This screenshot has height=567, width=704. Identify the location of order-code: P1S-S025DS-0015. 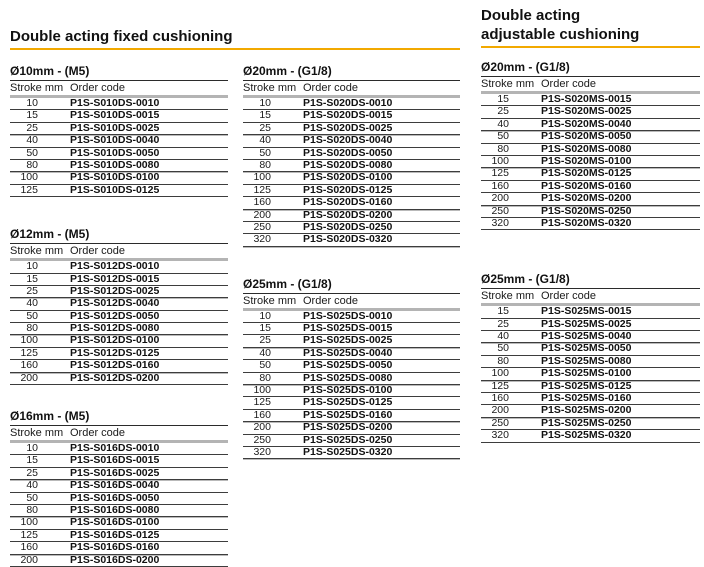
(348, 328).